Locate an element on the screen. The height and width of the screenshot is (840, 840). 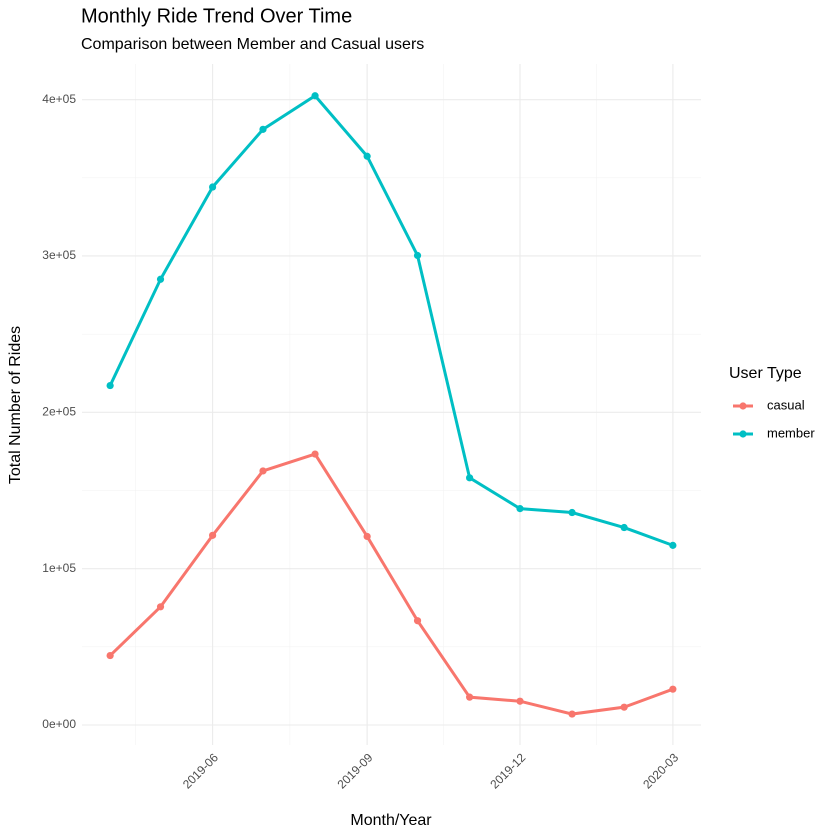
chart-title: Monthly Ride Trend Over Time is located at coordinates (216, 16).